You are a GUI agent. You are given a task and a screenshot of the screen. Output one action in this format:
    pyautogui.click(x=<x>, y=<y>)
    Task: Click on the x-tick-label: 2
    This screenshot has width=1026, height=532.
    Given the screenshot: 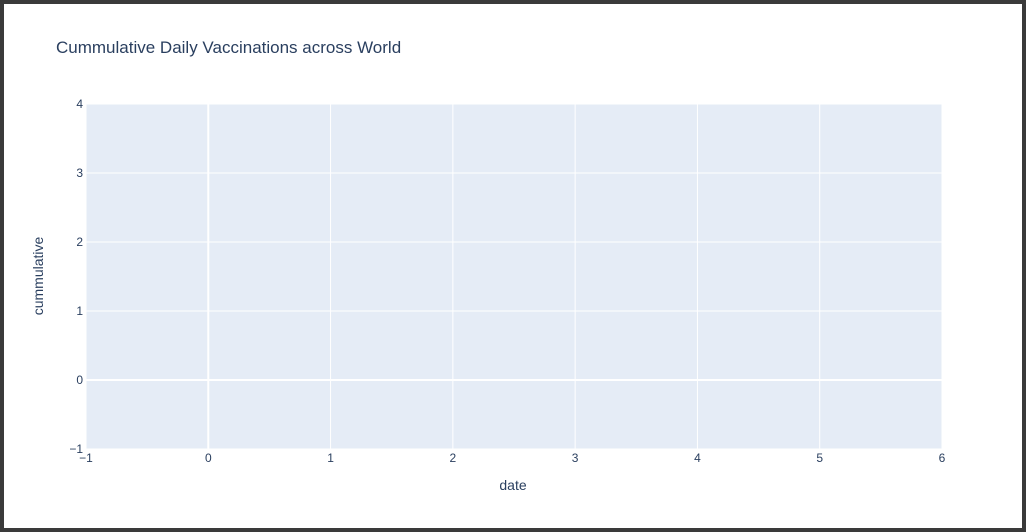 What is the action you would take?
    pyautogui.click(x=453, y=458)
    